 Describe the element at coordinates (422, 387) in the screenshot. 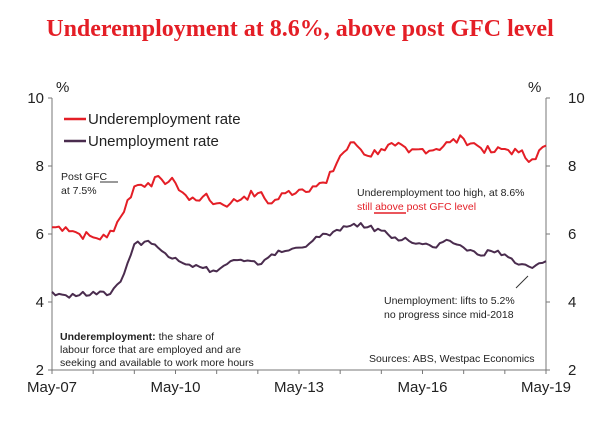

I see `x-tick-label: May-16` at that location.